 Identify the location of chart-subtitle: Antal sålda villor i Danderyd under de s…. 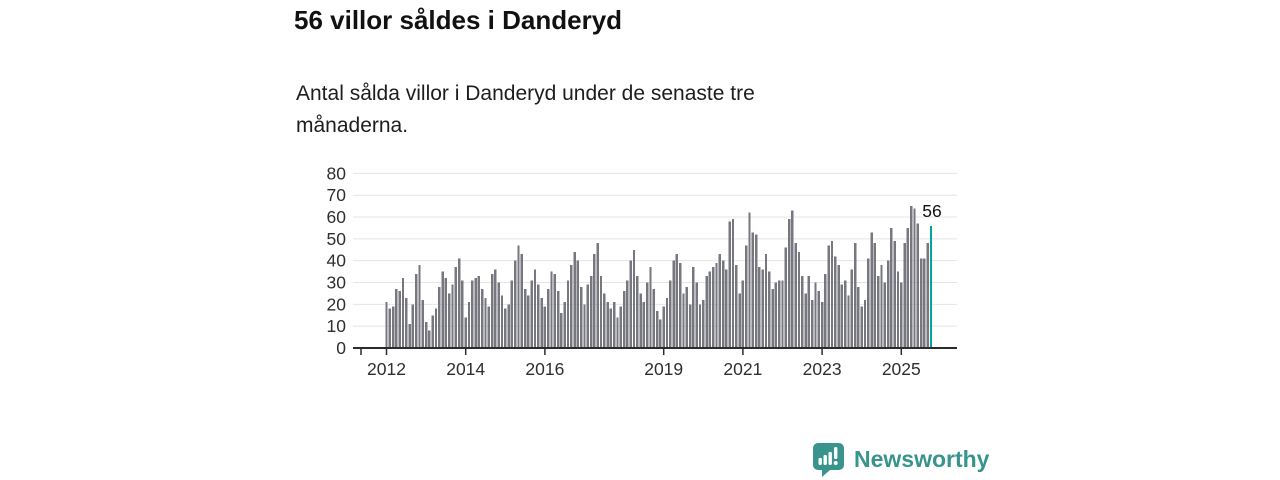
(525, 109).